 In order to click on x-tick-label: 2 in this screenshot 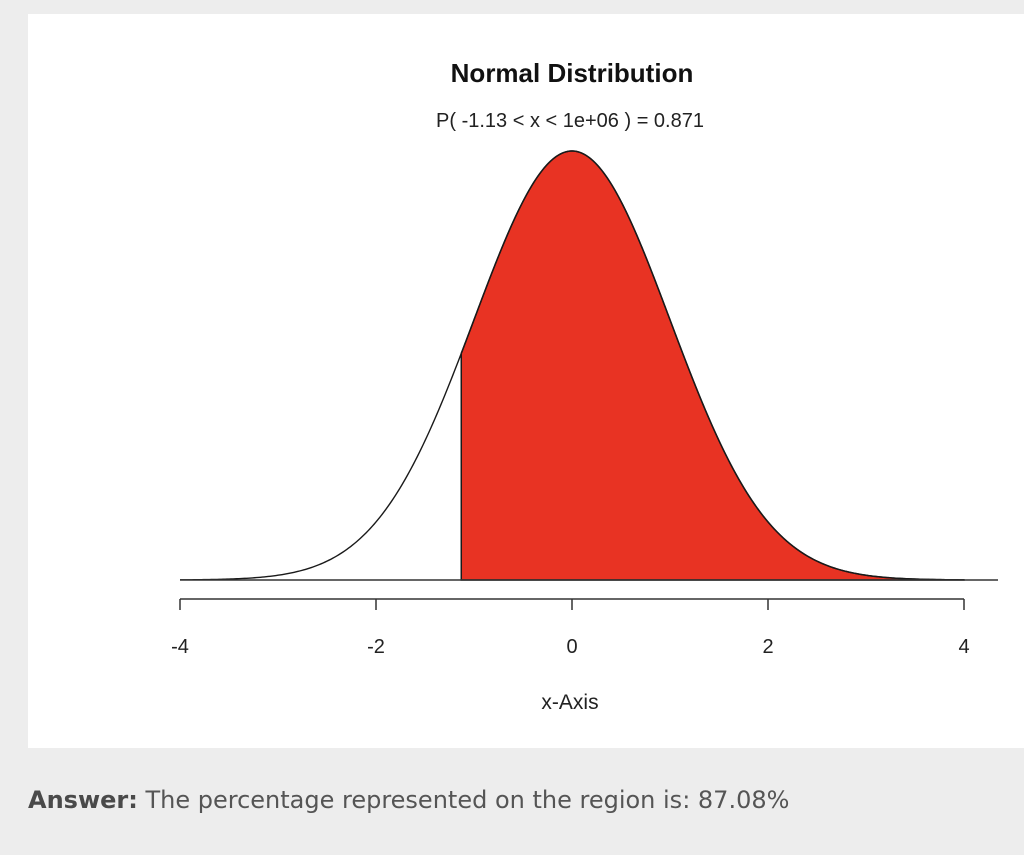, I will do `click(767, 647)`.